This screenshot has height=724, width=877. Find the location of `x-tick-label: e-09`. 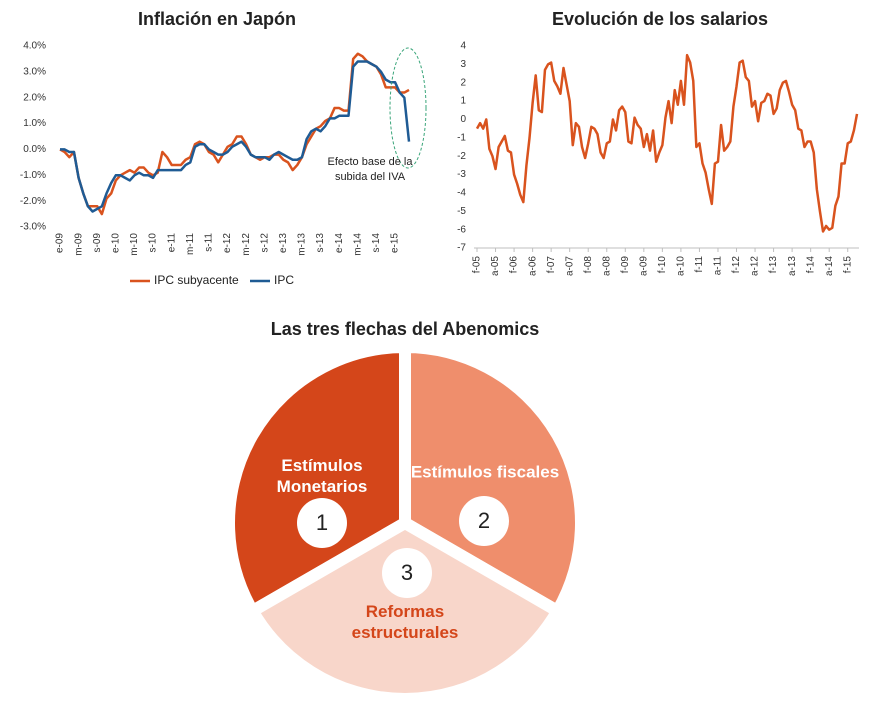

x-tick-label: e-09 is located at coordinates (60, 243).